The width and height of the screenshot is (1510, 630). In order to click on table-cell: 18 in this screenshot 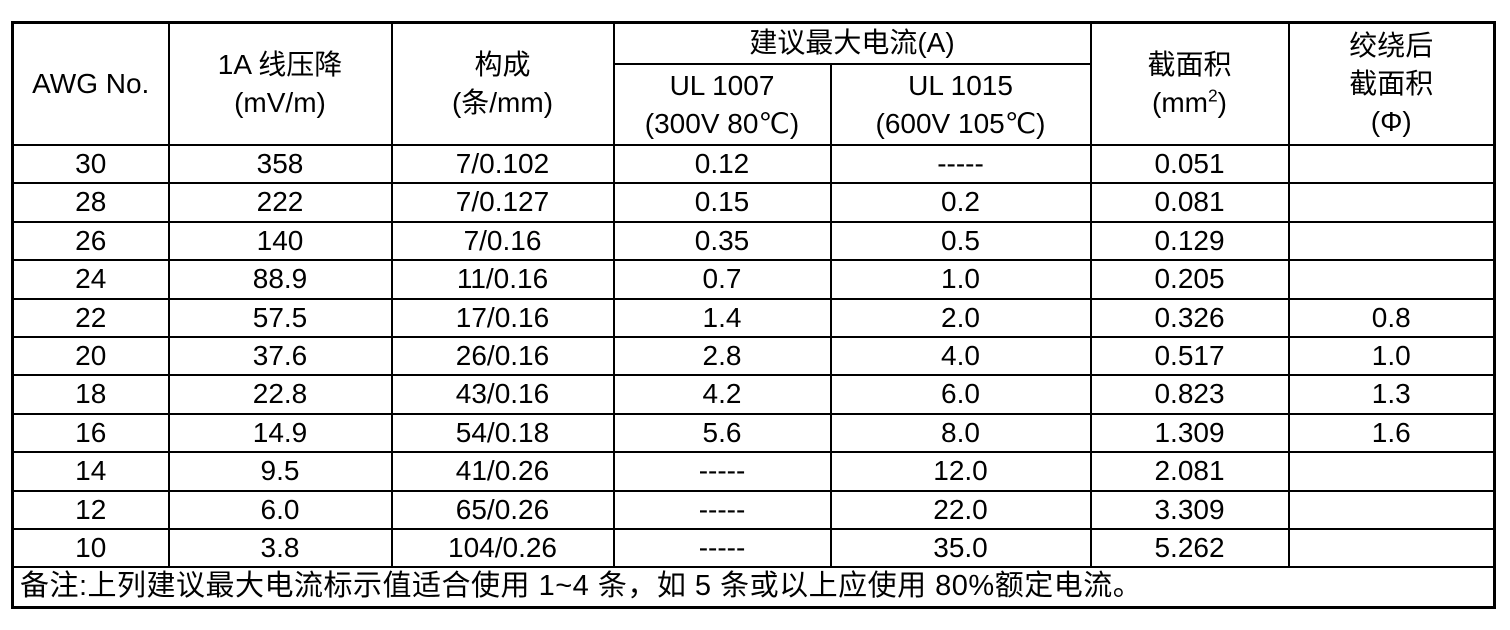, I will do `click(90, 394)`.